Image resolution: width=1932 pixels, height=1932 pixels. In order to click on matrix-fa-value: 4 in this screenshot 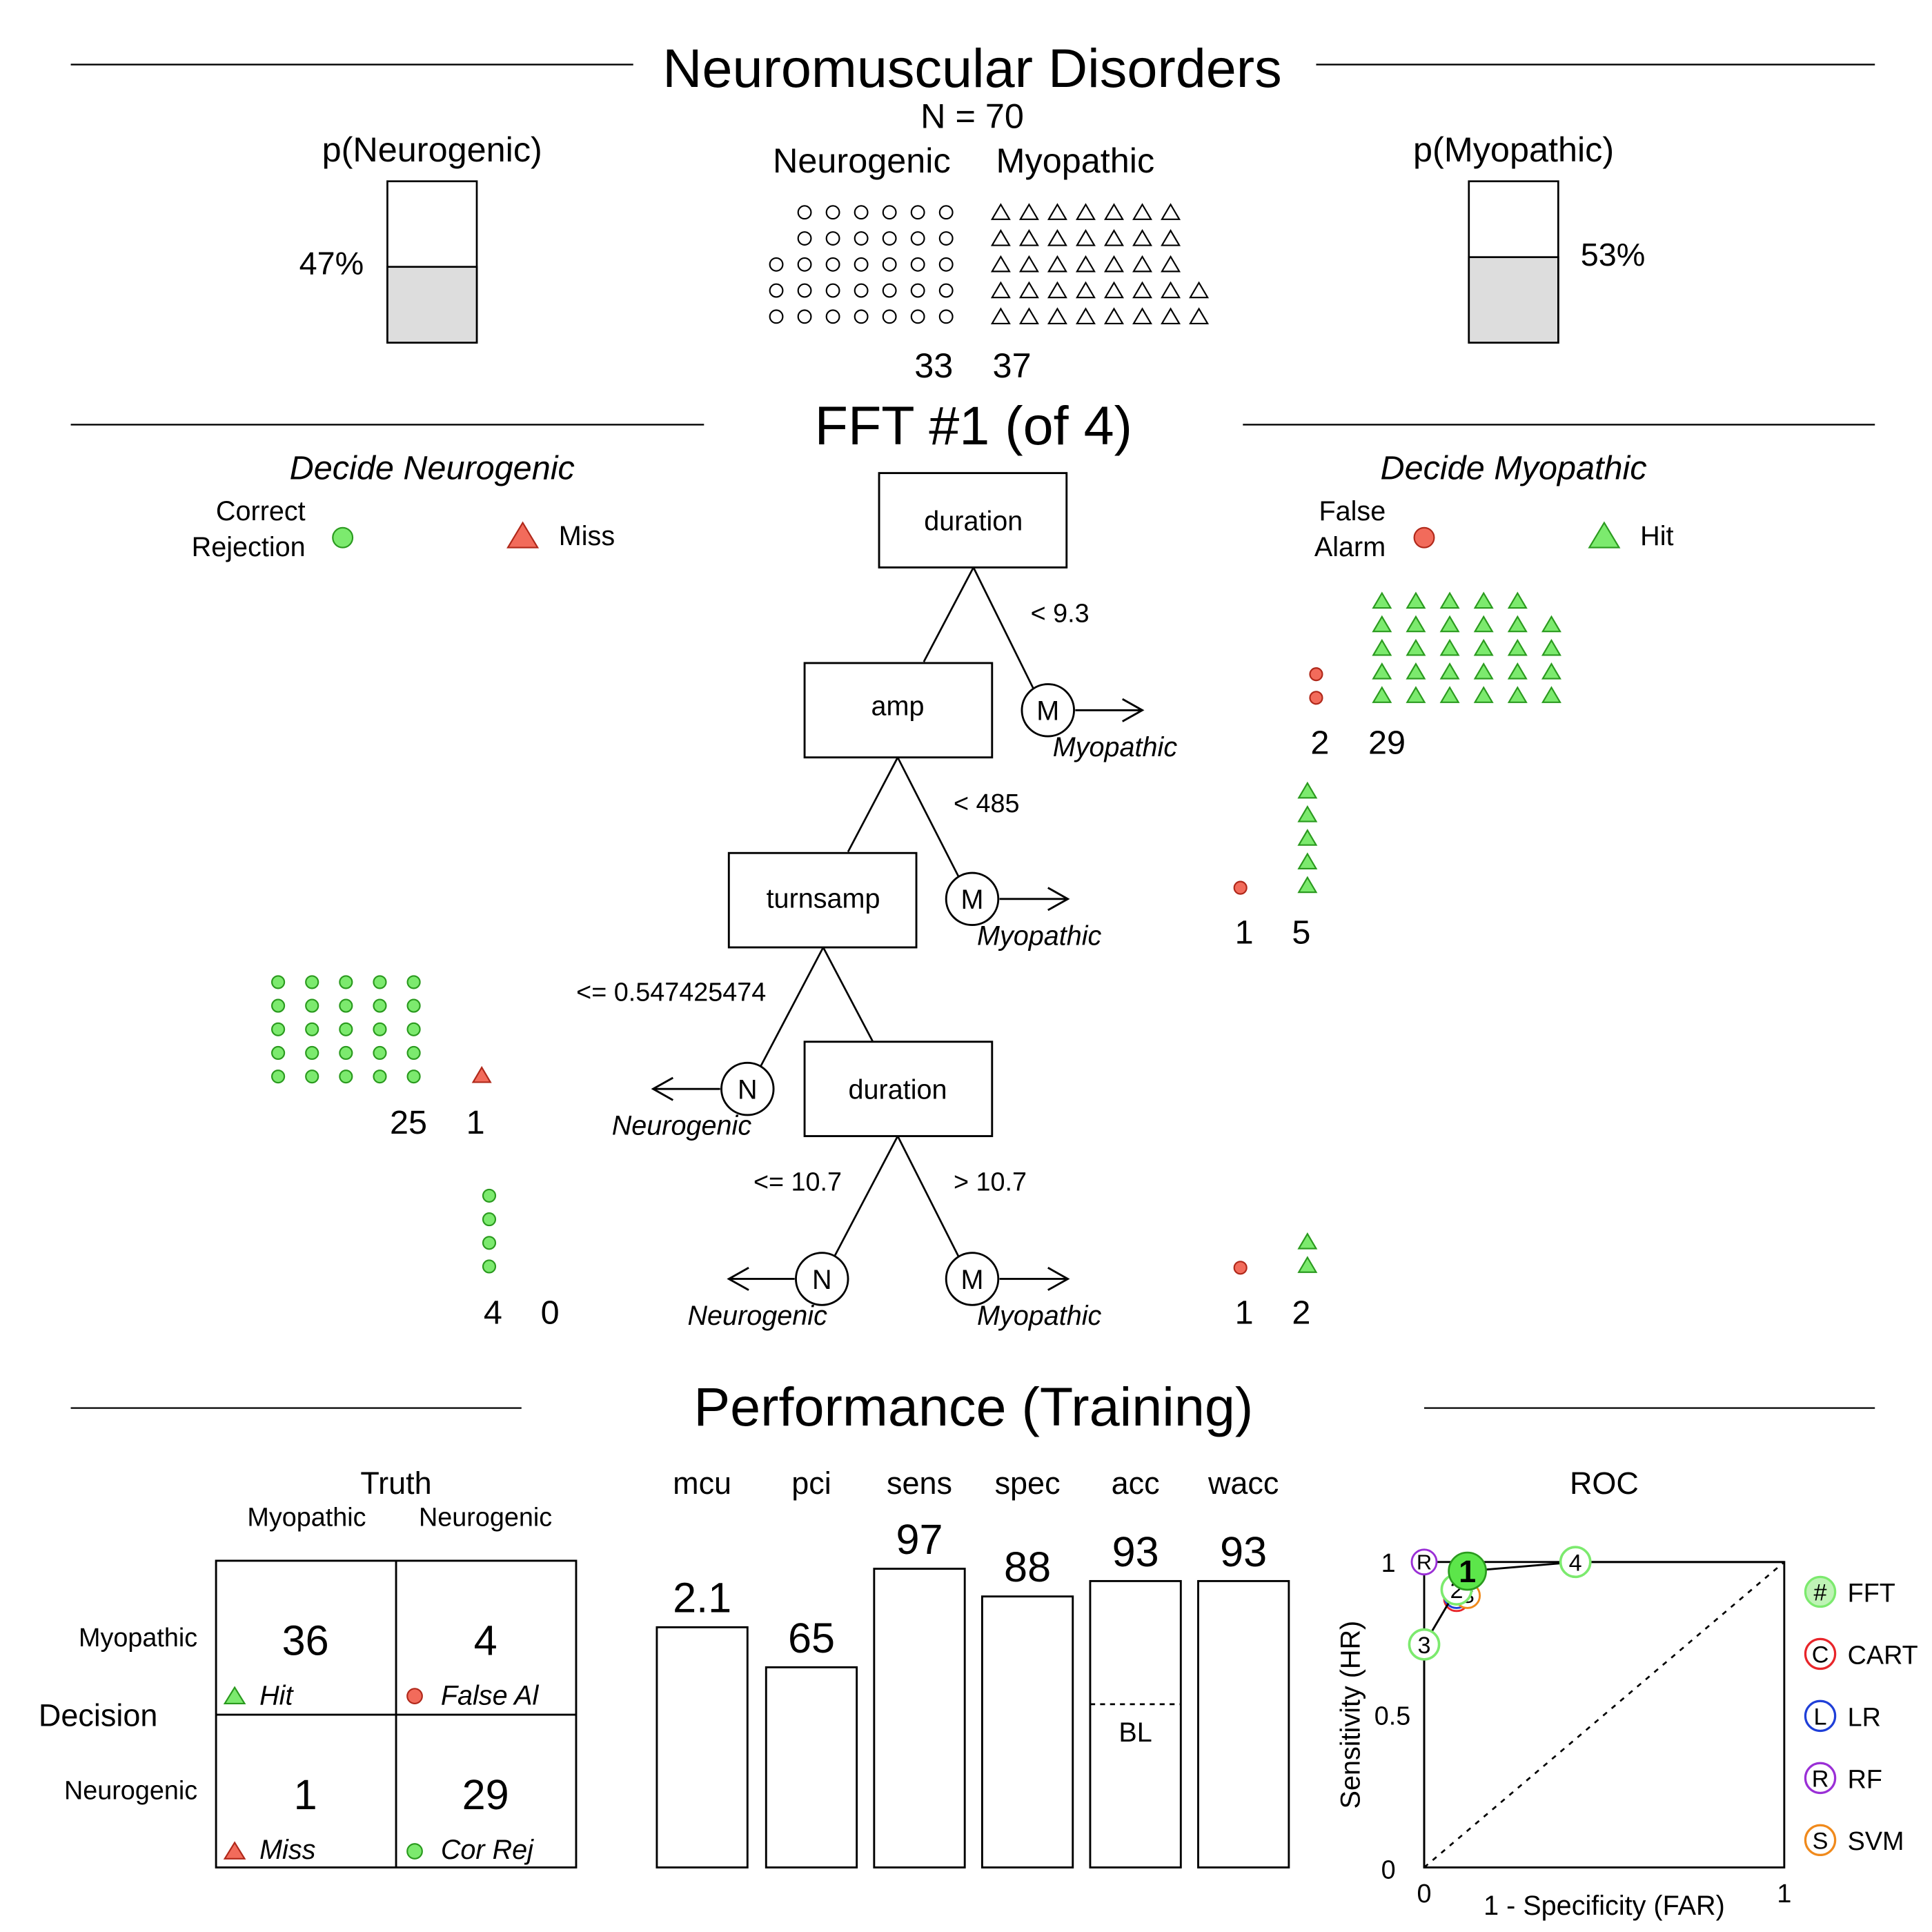, I will do `click(485, 1640)`.